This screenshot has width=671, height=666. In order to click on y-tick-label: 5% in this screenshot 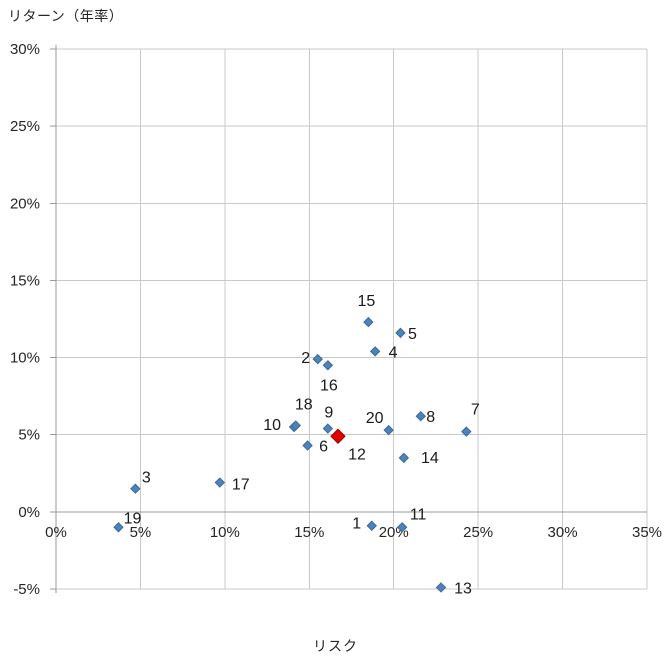, I will do `click(29, 435)`.